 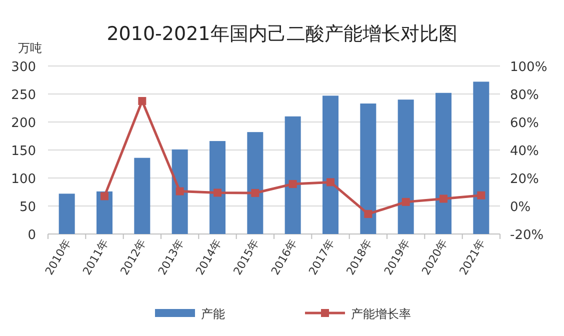 I want to click on y2-tick-label: -20%, so click(x=527, y=235).